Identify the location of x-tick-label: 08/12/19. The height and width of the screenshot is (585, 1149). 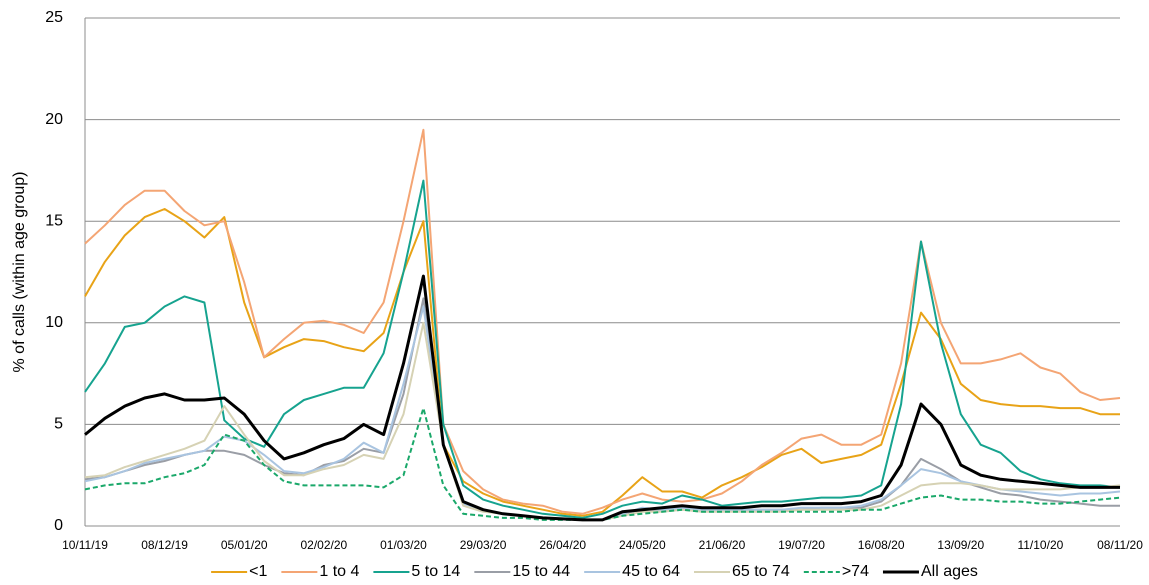
(164, 545).